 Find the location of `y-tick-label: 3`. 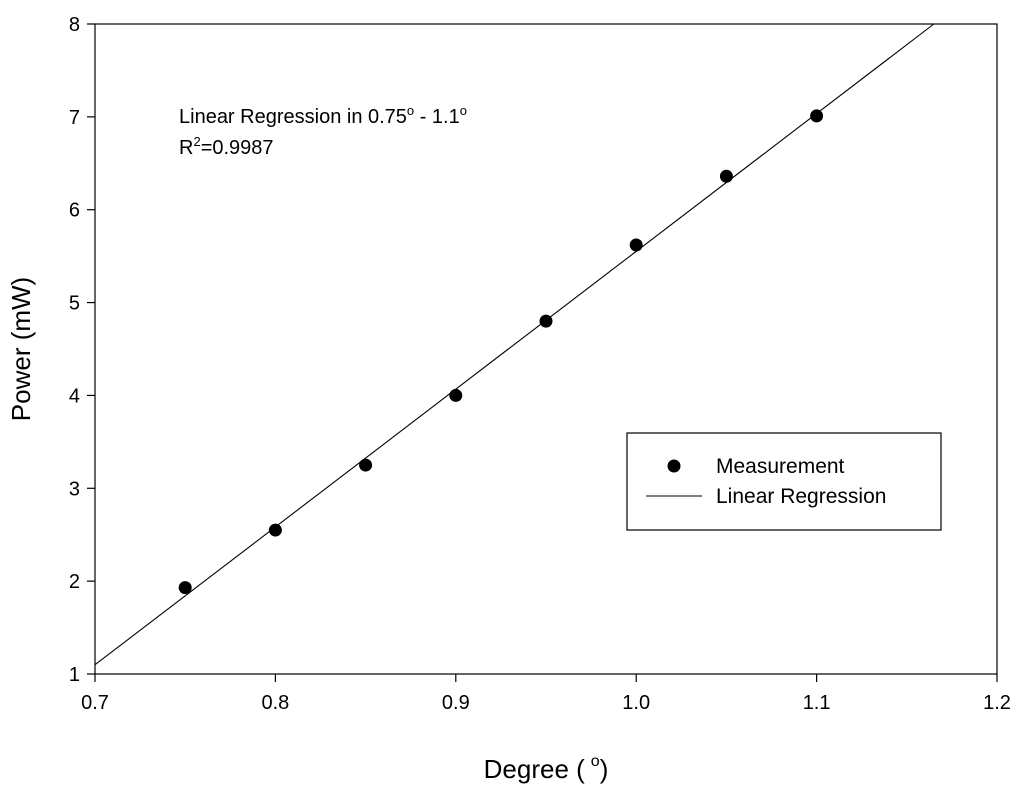

y-tick-label: 3 is located at coordinates (74, 489).